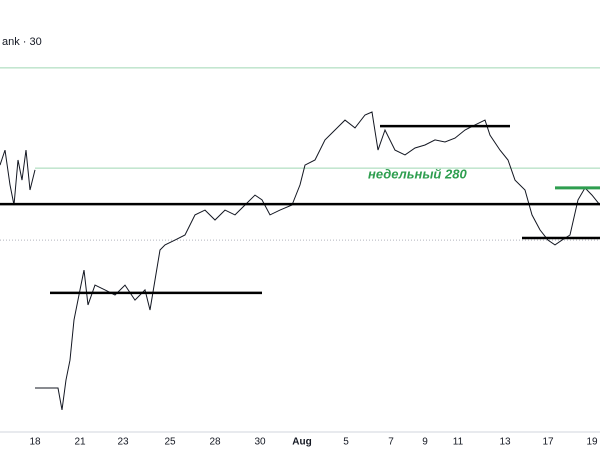 This screenshot has height=450, width=600. I want to click on x-tick-label: 25, so click(170, 442).